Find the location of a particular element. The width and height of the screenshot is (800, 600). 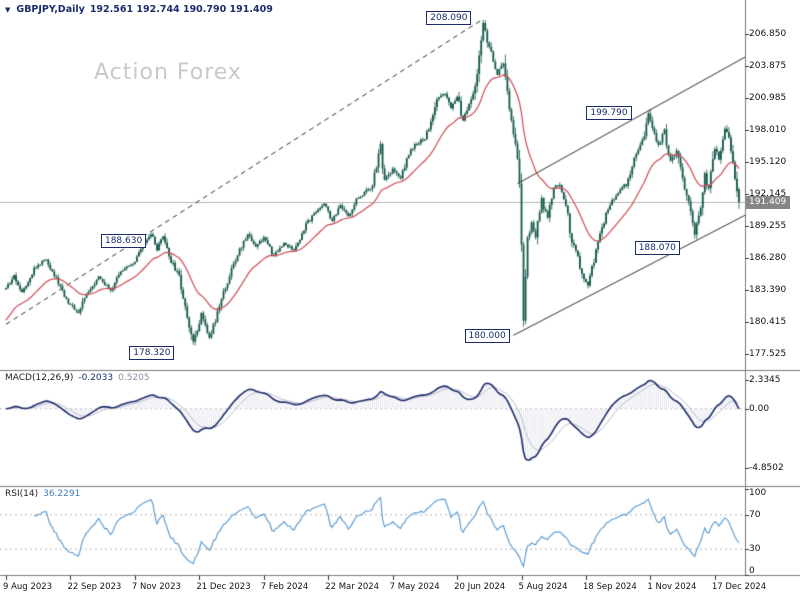

macd-value-signal: 0.5205 is located at coordinates (134, 378).